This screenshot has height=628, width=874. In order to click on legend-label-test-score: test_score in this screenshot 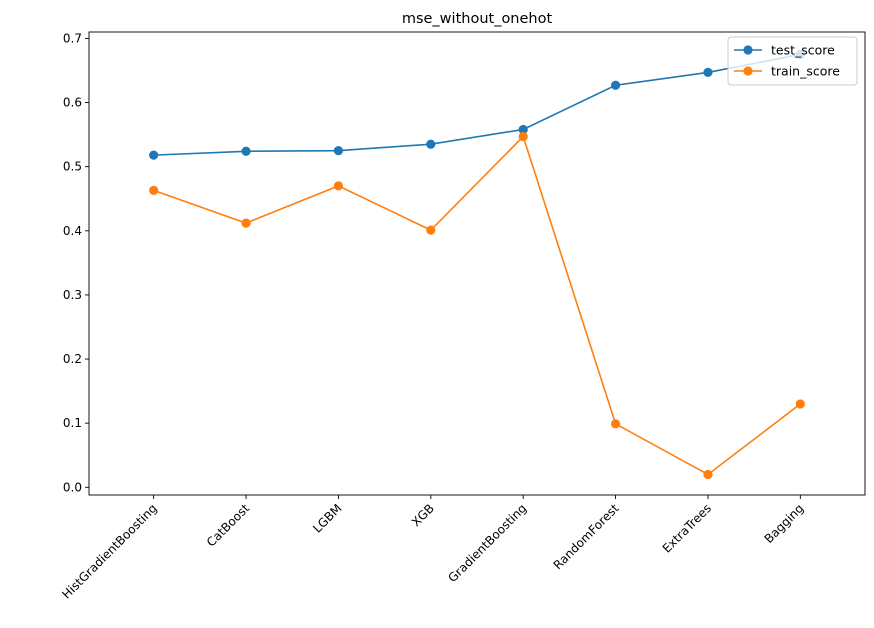, I will do `click(803, 50)`.